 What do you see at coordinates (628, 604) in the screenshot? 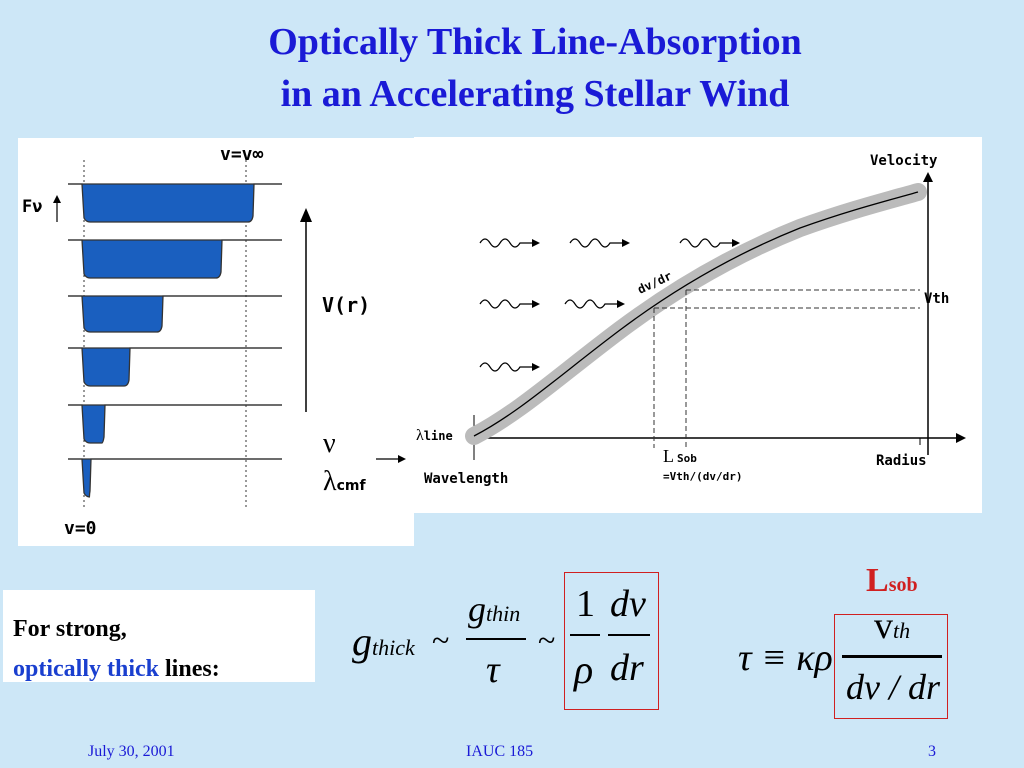
I see `dv-numerator: dv` at bounding box center [628, 604].